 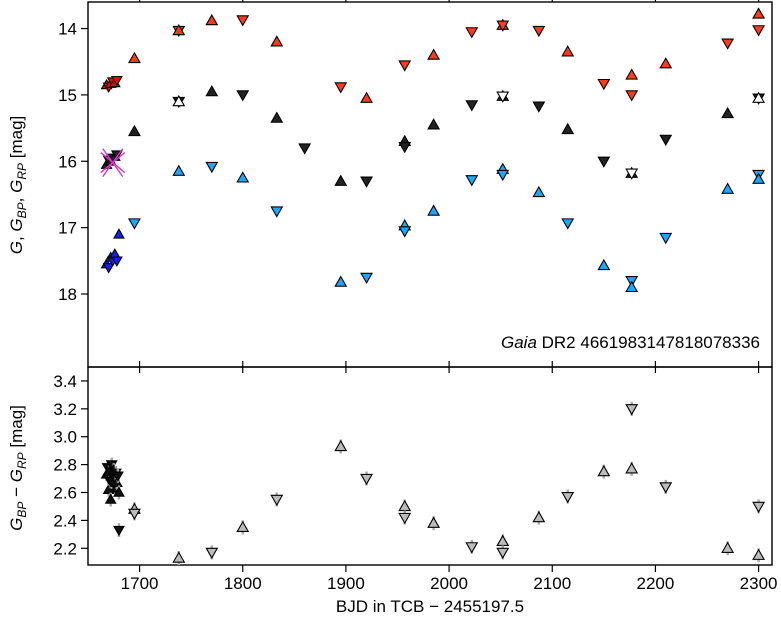 What do you see at coordinates (243, 583) in the screenshot?
I see `x-tick-label: 1800` at bounding box center [243, 583].